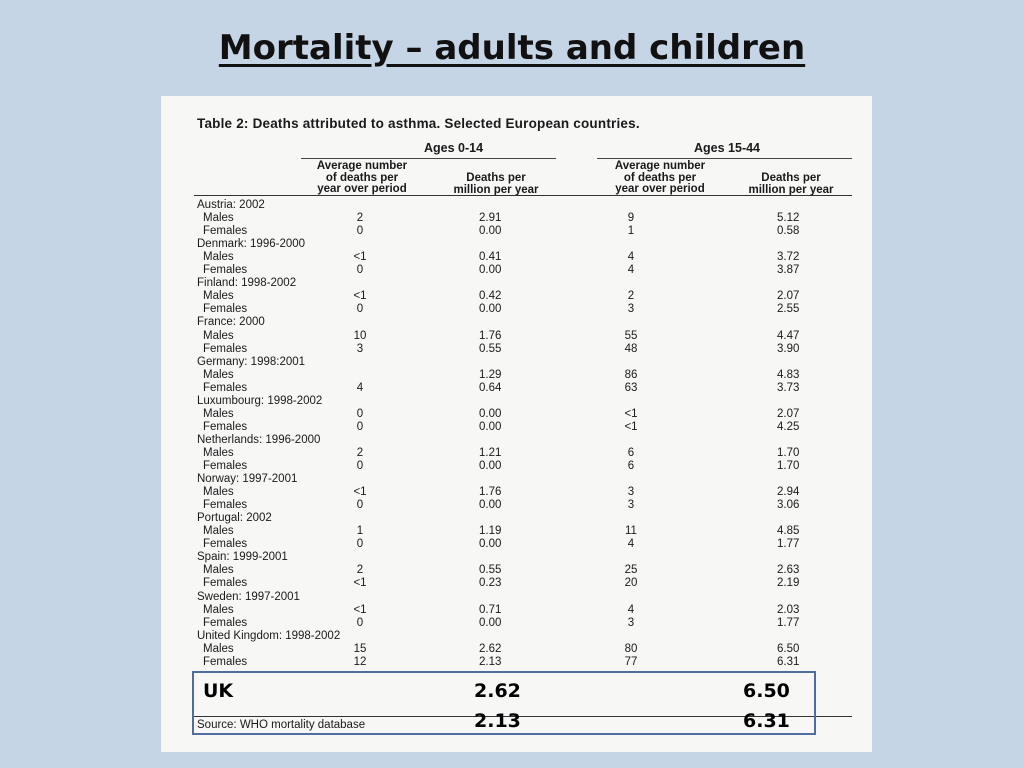  I want to click on country-row: Austria: 2002, so click(516, 205).